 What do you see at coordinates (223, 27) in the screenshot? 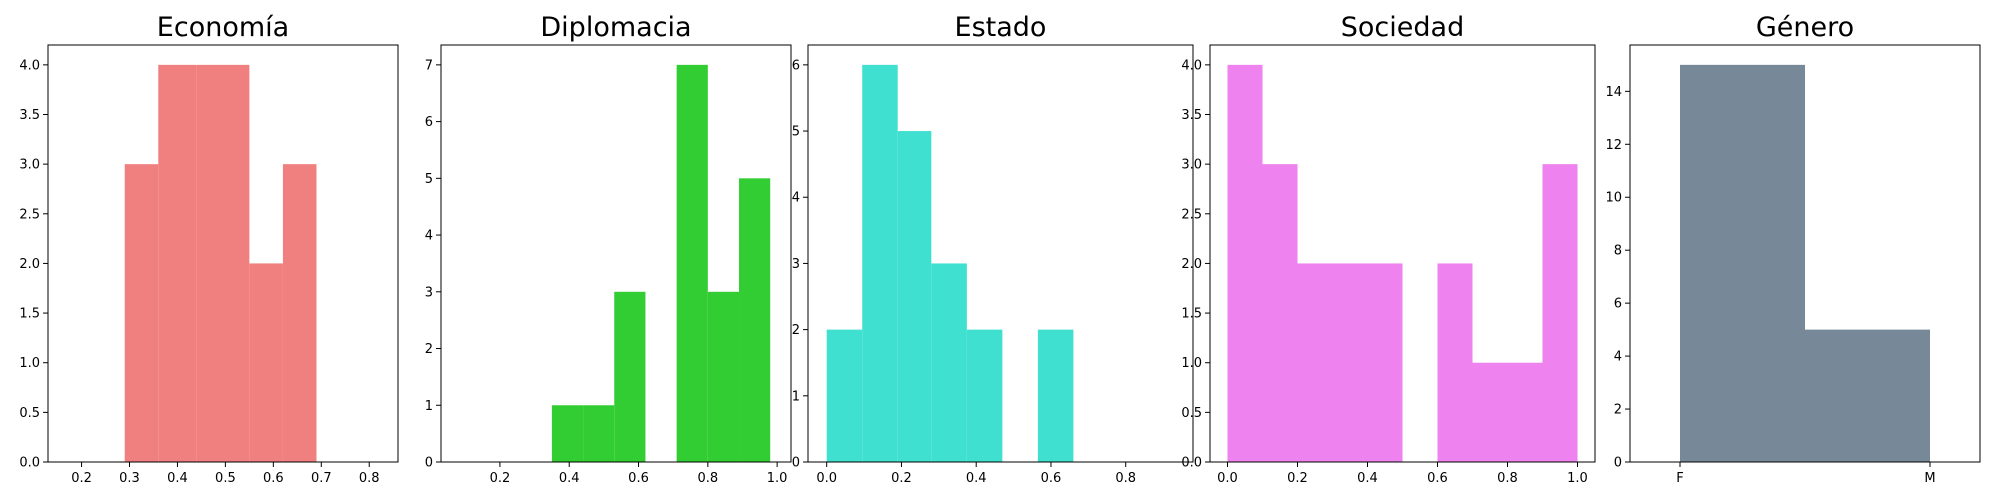
I see `panel-title: Economía` at bounding box center [223, 27].